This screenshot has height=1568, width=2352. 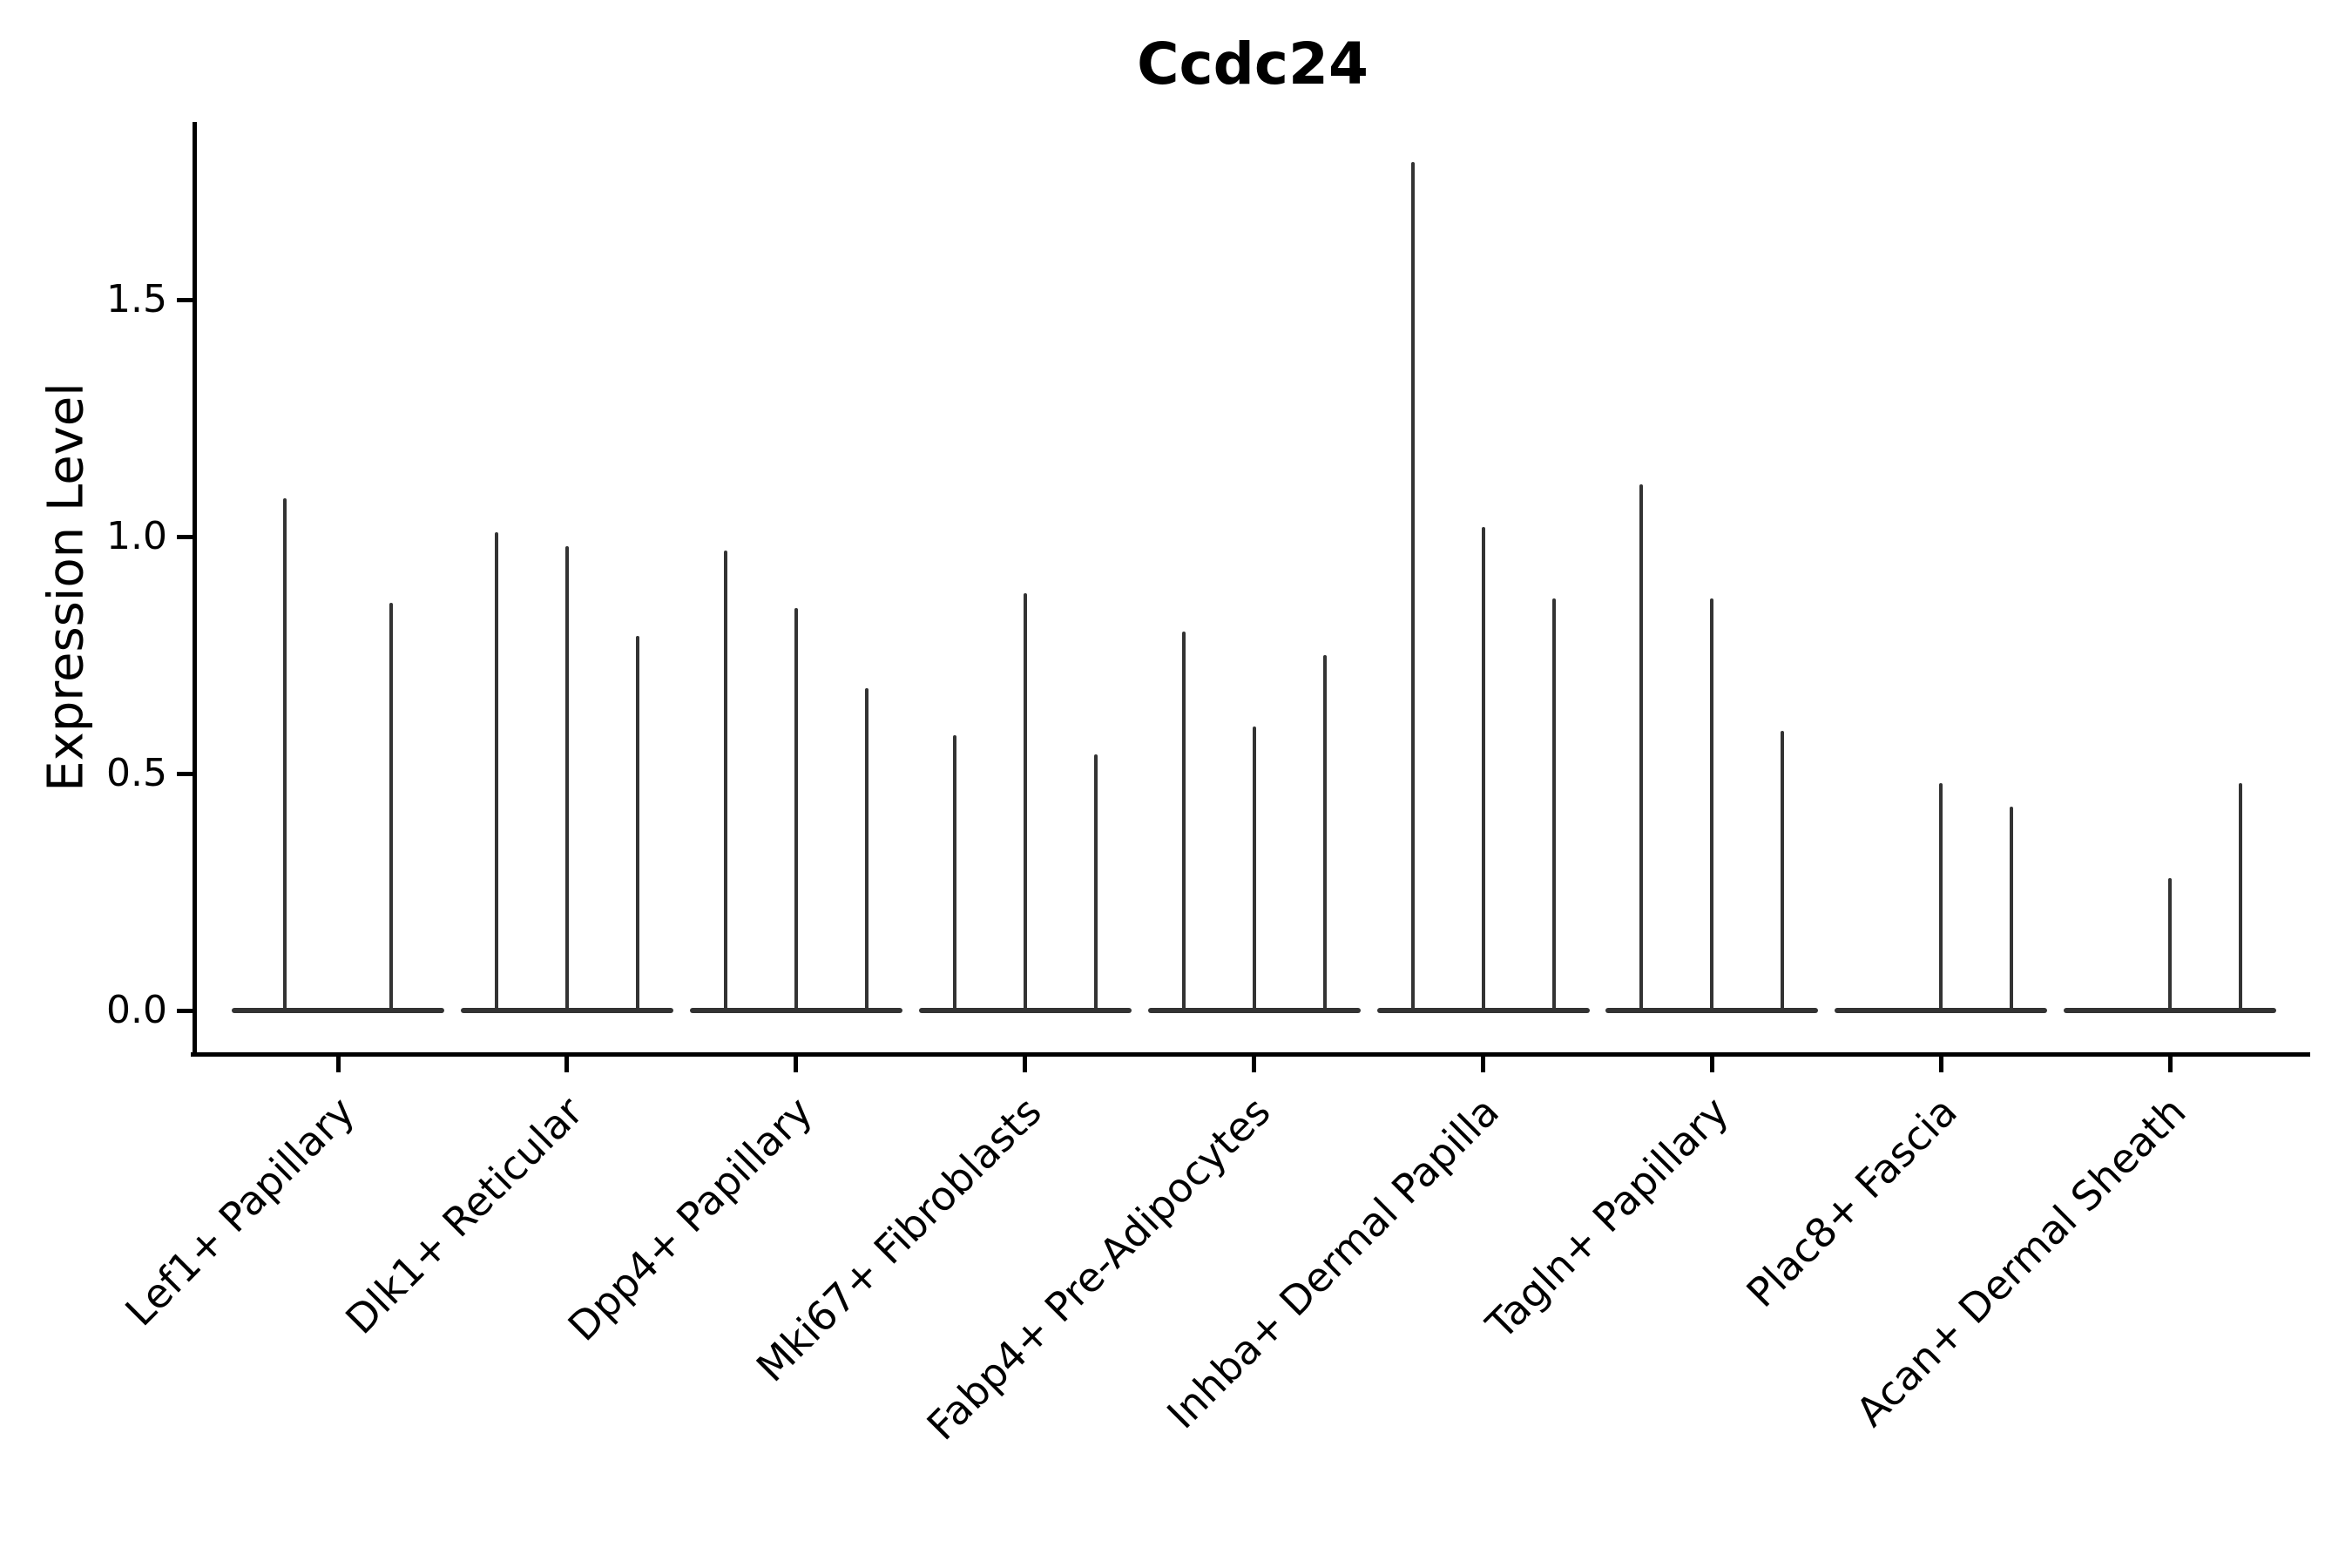 I want to click on y-tick-label: 1.5, so click(x=136, y=299).